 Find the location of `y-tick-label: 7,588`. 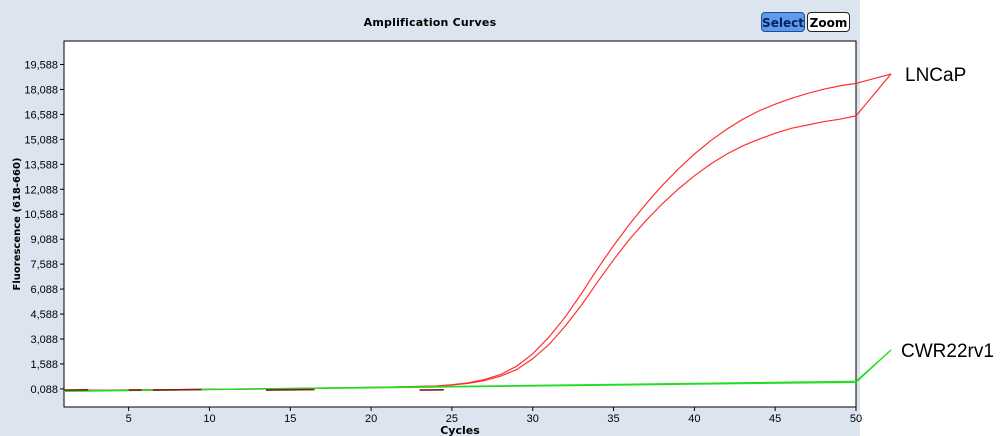

y-tick-label: 7,588 is located at coordinates (44, 265).